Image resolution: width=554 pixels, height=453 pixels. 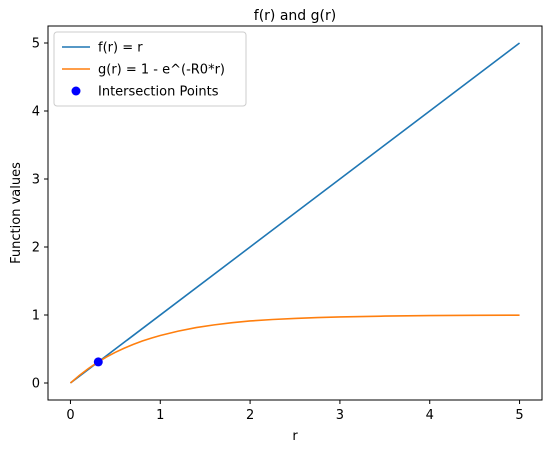 What do you see at coordinates (36, 180) in the screenshot?
I see `y-tick-label: 3` at bounding box center [36, 180].